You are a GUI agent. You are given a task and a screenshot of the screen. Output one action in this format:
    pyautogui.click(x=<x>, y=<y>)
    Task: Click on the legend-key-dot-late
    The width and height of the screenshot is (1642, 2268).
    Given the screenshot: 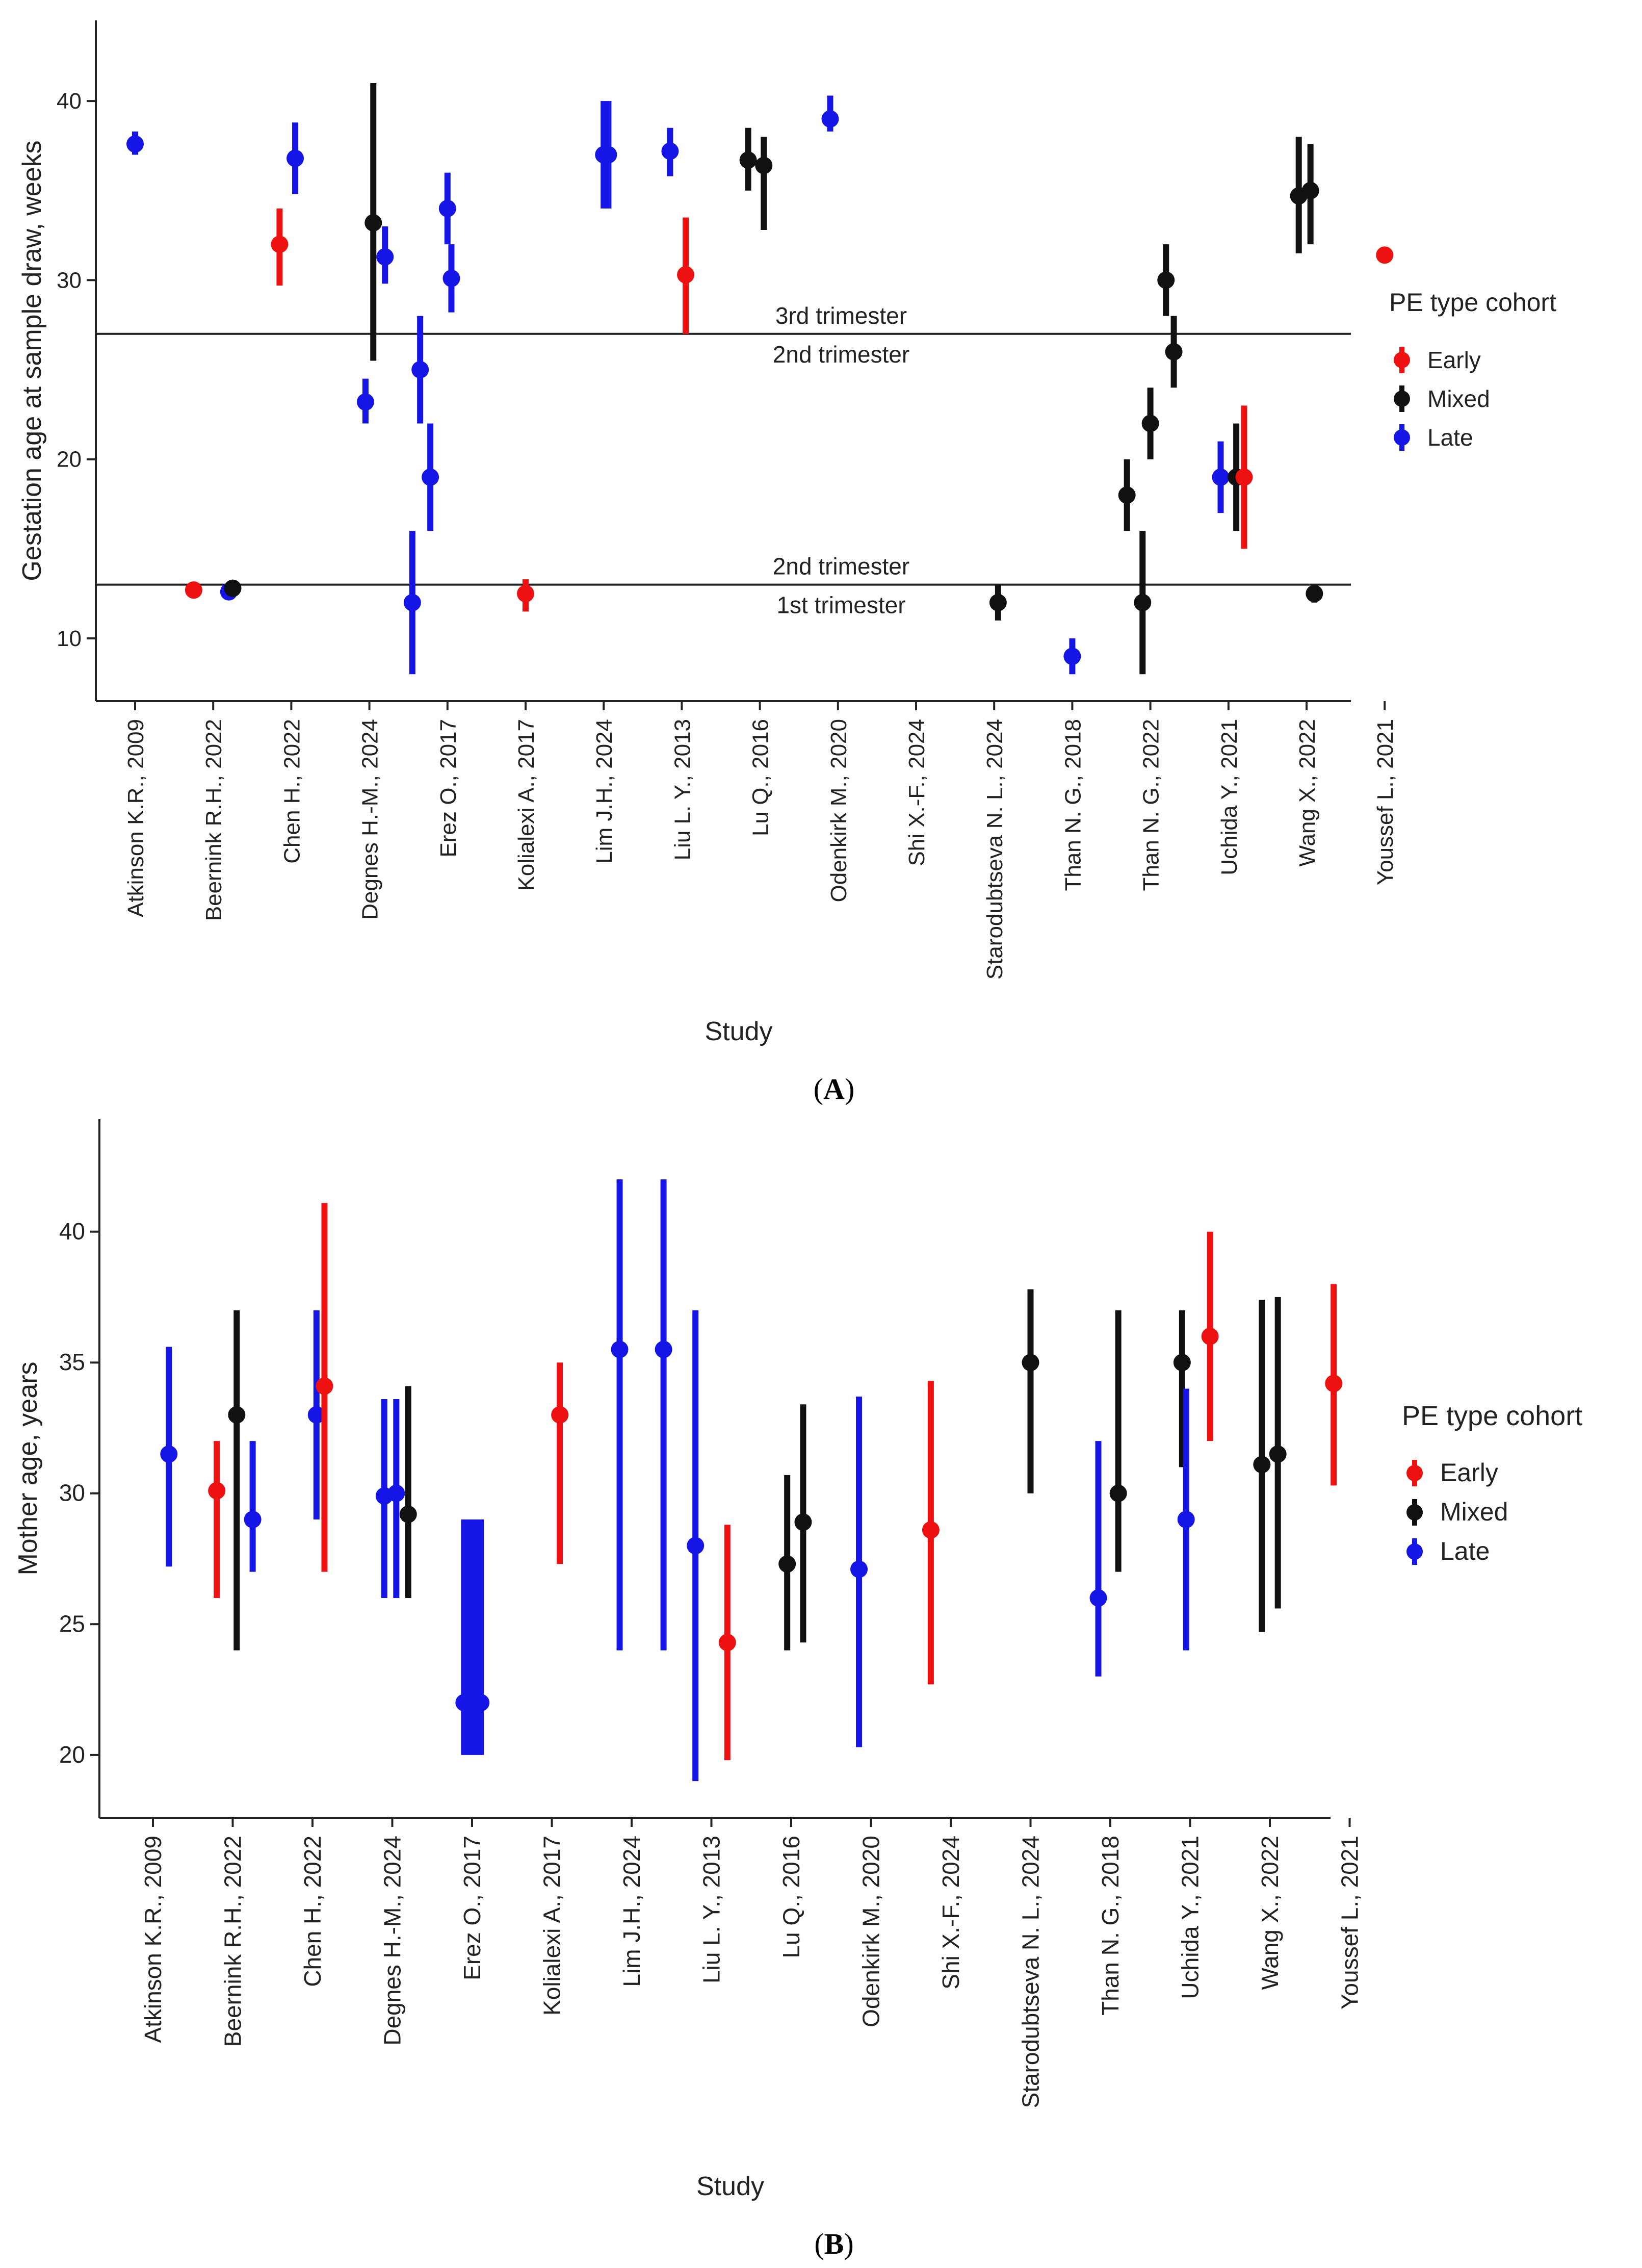 What is the action you would take?
    pyautogui.click(x=1414, y=1552)
    